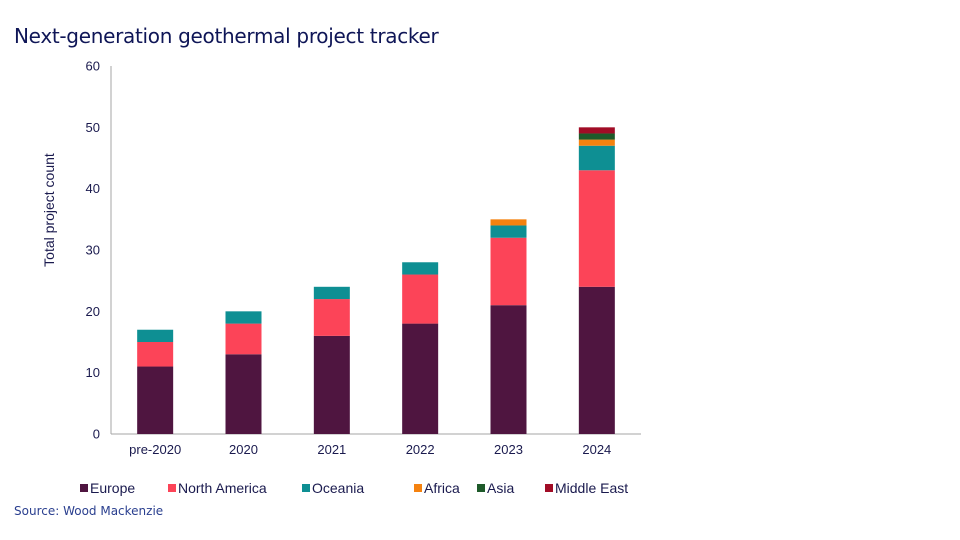 The height and width of the screenshot is (540, 960). Describe the element at coordinates (596, 136) in the screenshot. I see `bar-segment-asia` at that location.